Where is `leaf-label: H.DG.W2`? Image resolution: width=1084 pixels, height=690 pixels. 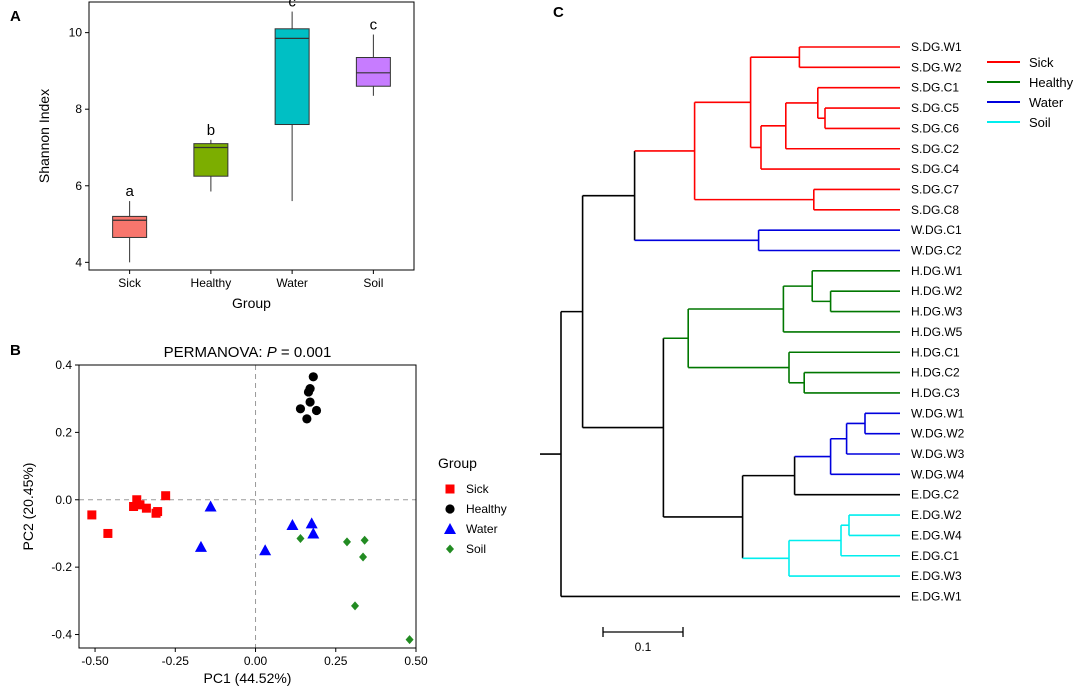
leaf-label: H.DG.W2 is located at coordinates (937, 291).